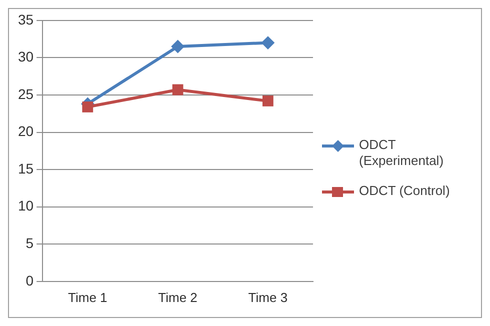 The image size is (490, 326). What do you see at coordinates (26, 94) in the screenshot?
I see `y-tick-label: 25` at bounding box center [26, 94].